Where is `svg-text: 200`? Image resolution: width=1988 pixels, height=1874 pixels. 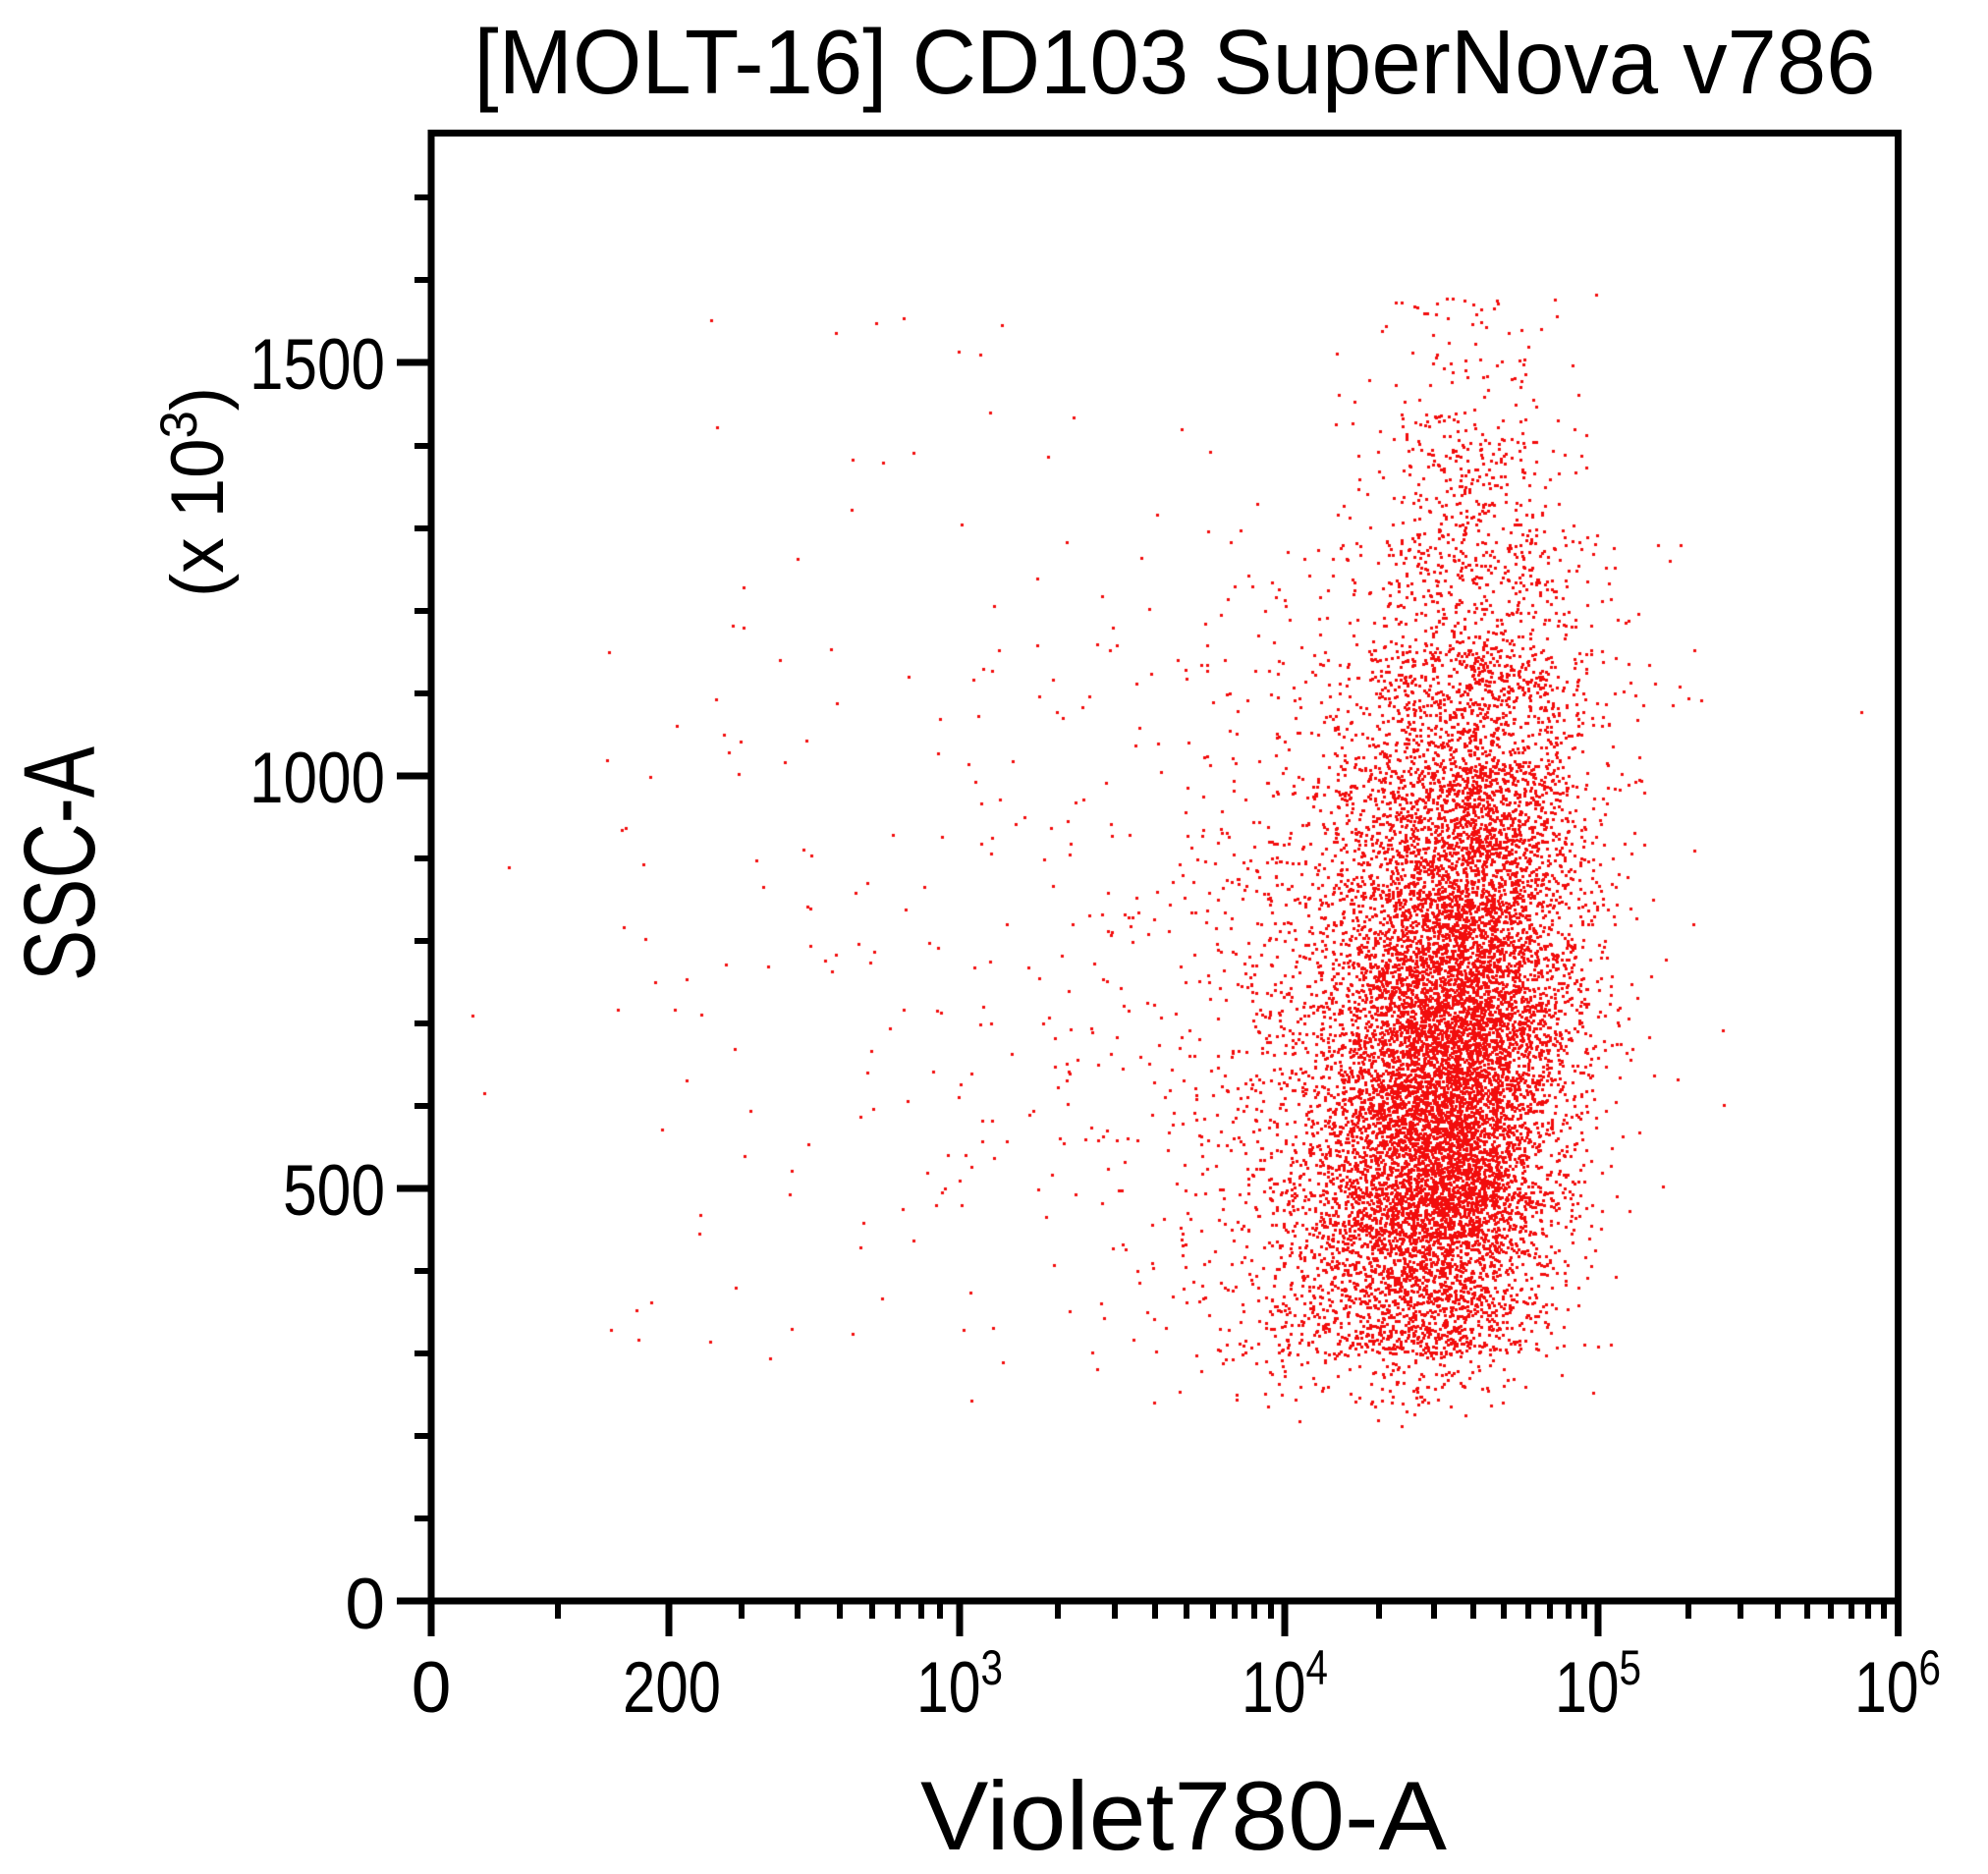
svg-text: 200 is located at coordinates (672, 1688).